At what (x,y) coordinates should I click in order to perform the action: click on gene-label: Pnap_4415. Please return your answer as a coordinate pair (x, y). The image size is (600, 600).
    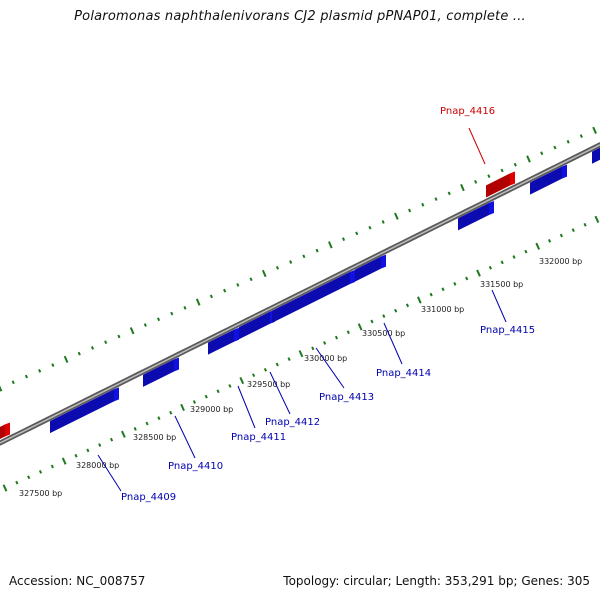
    Looking at the image, I should click on (507, 330).